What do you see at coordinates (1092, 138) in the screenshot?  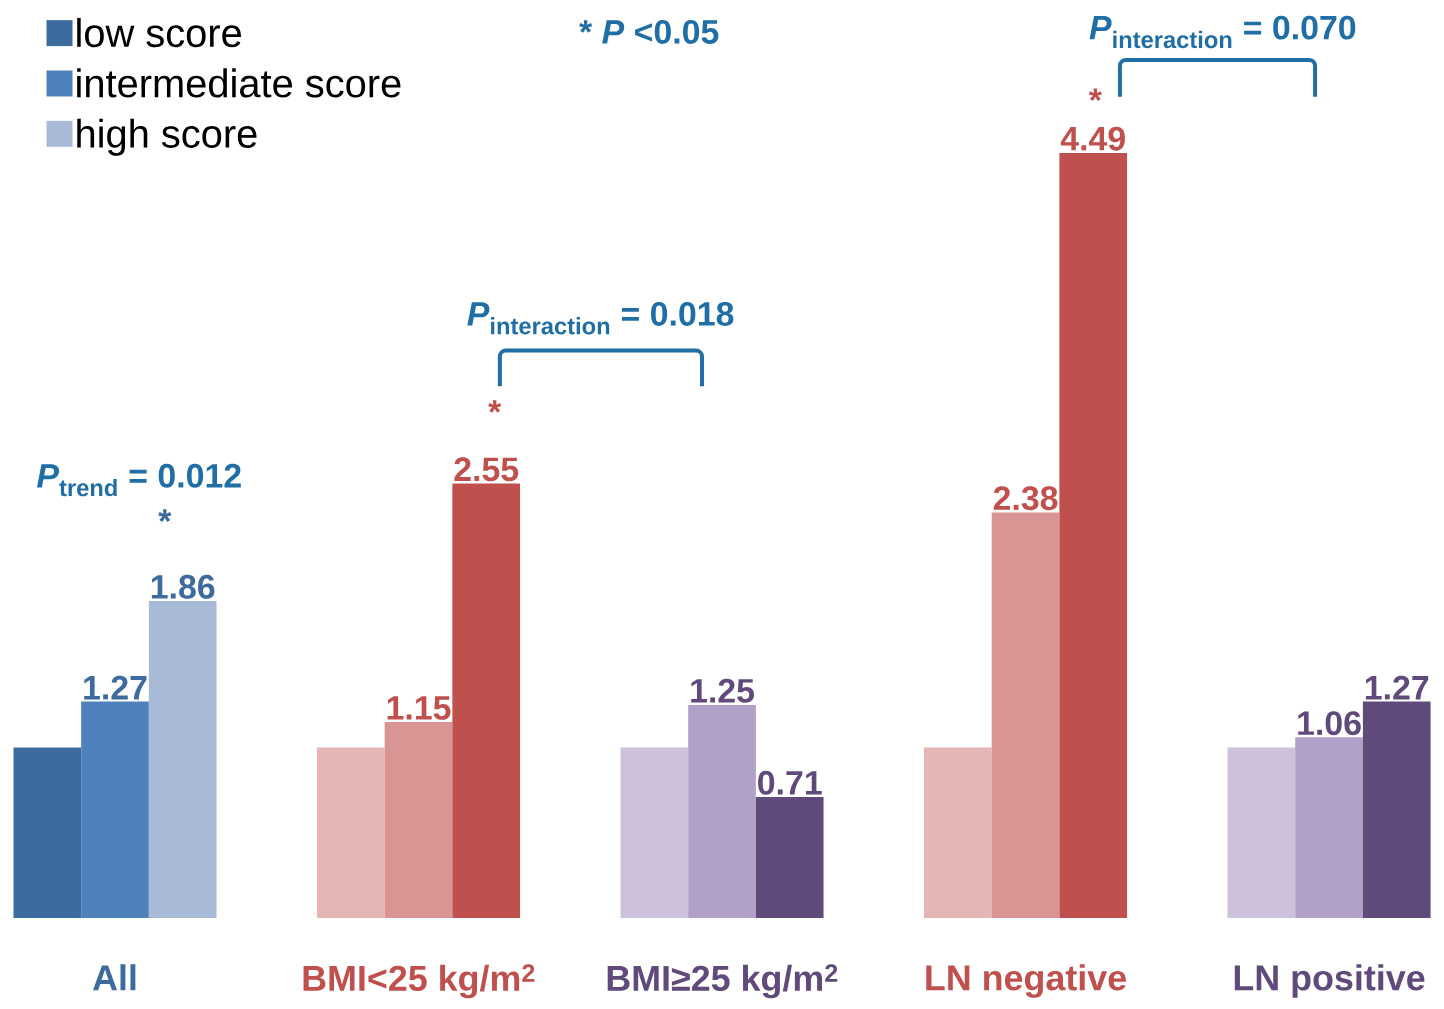 I see `data-label: 4.49` at bounding box center [1092, 138].